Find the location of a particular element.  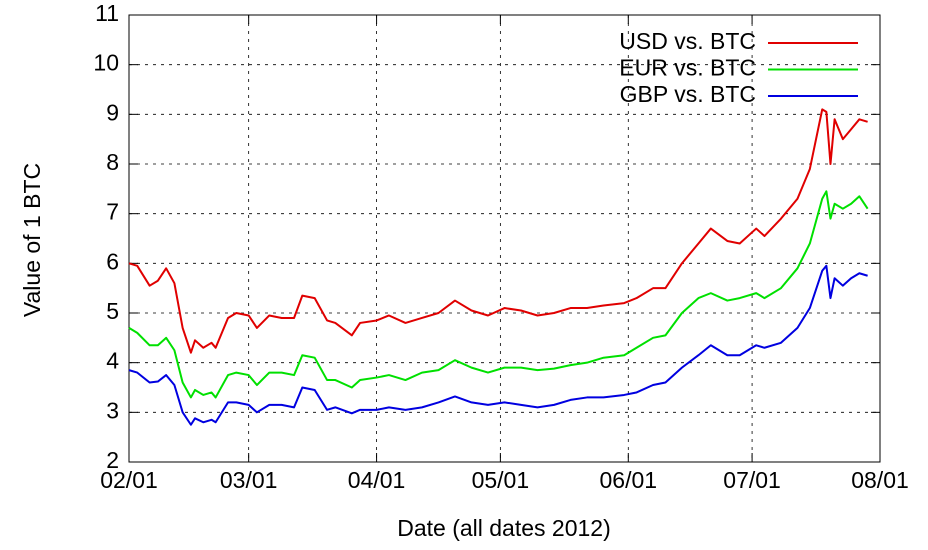

y-tick-label: 10 is located at coordinates (106, 63).